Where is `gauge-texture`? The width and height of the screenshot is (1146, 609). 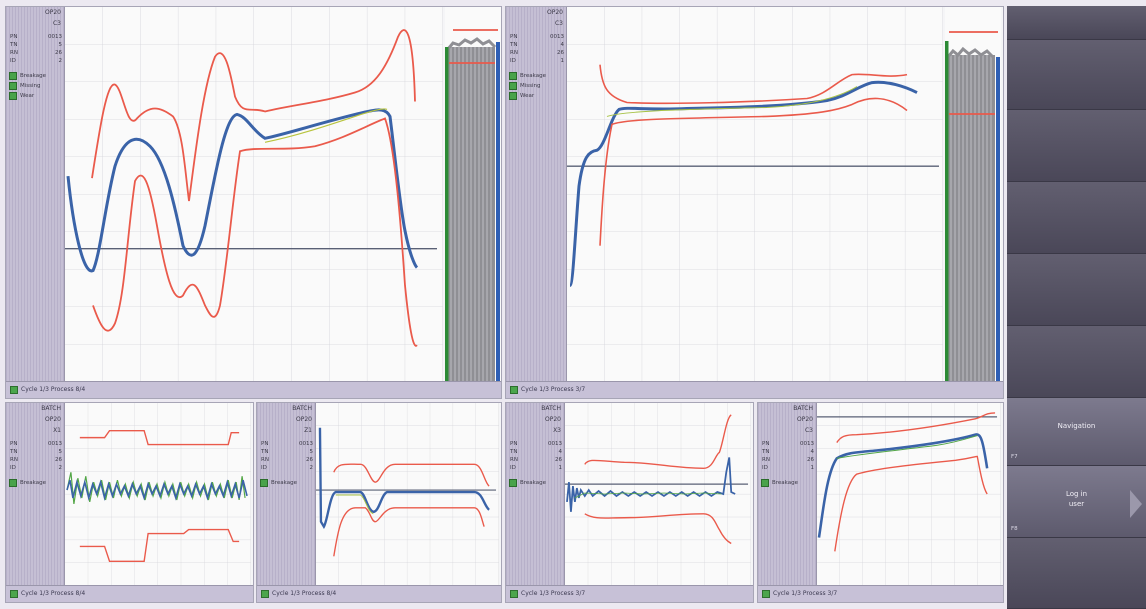 gauge-texture is located at coordinates (471, 215).